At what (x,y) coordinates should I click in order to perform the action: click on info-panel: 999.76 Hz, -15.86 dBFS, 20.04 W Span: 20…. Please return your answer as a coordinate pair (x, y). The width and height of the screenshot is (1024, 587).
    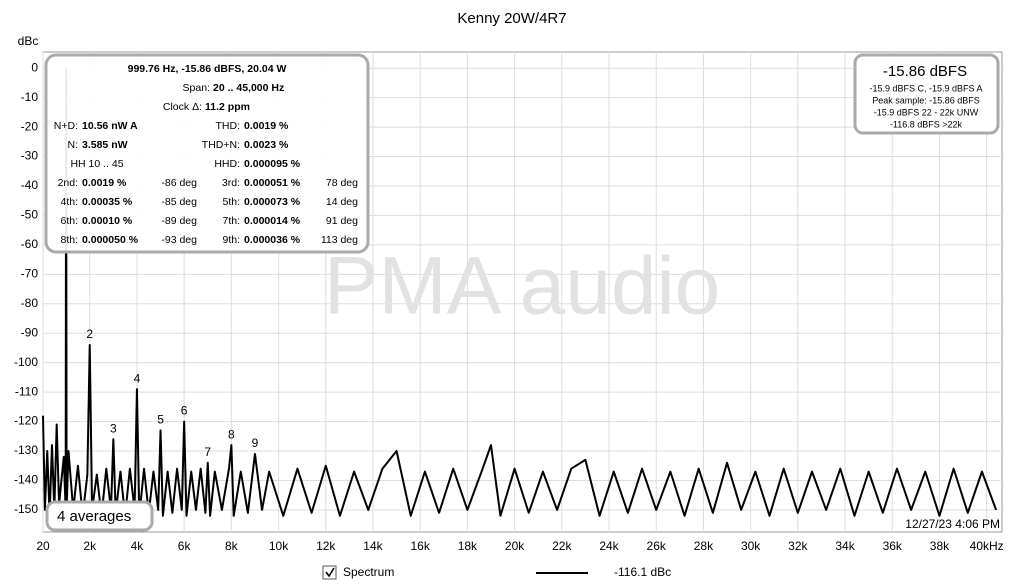
    Looking at the image, I should click on (207, 153).